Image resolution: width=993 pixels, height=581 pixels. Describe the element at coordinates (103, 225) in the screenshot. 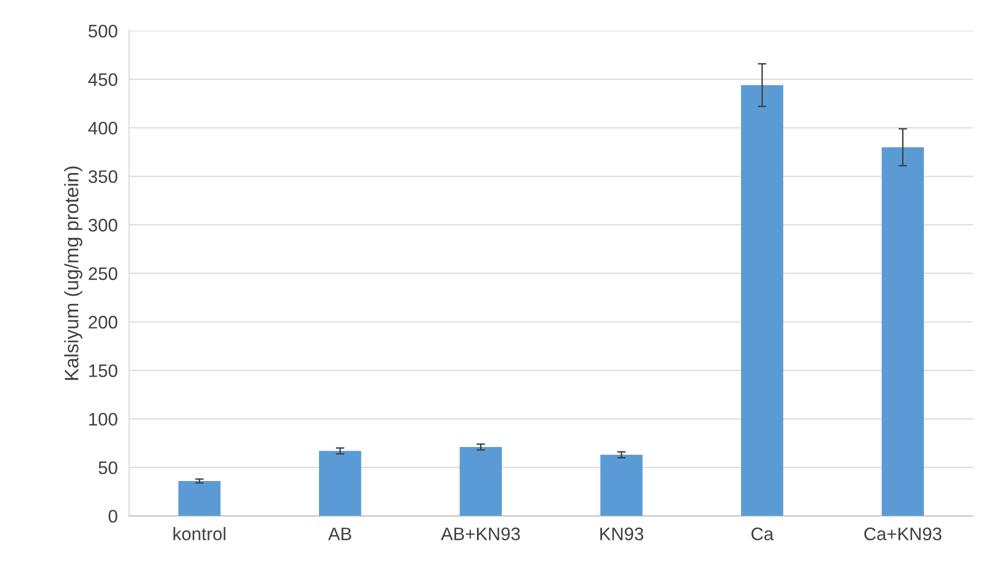

I see `y-tick-label: 300` at that location.